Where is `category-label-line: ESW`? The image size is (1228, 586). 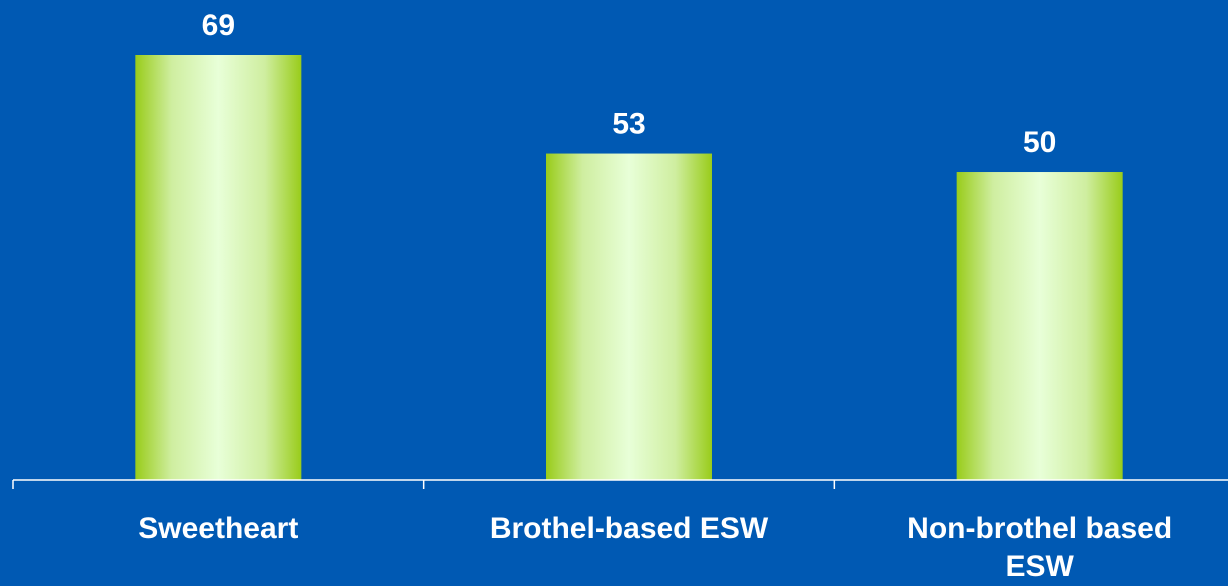
category-label-line: ESW is located at coordinates (1039, 566).